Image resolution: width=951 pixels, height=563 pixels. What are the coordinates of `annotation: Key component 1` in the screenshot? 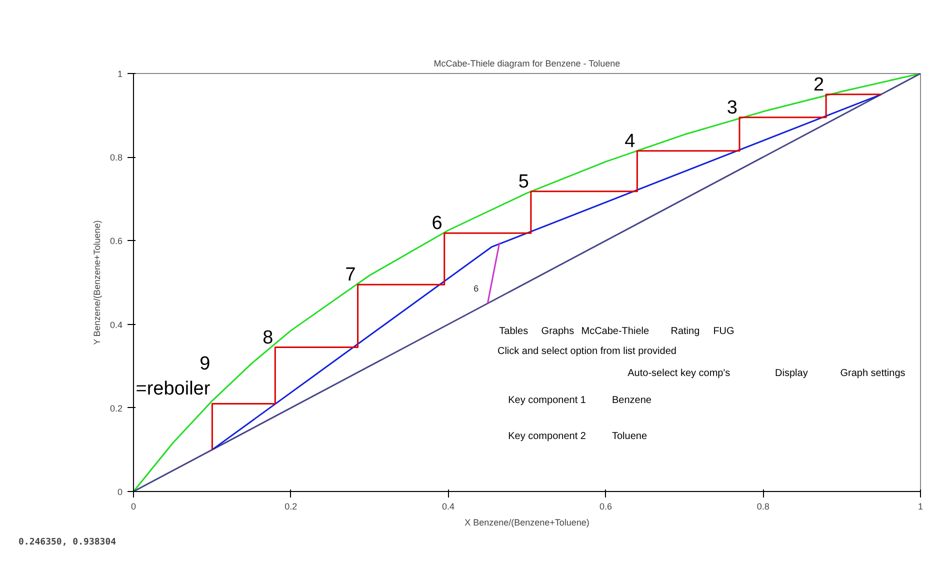 It's located at (547, 400).